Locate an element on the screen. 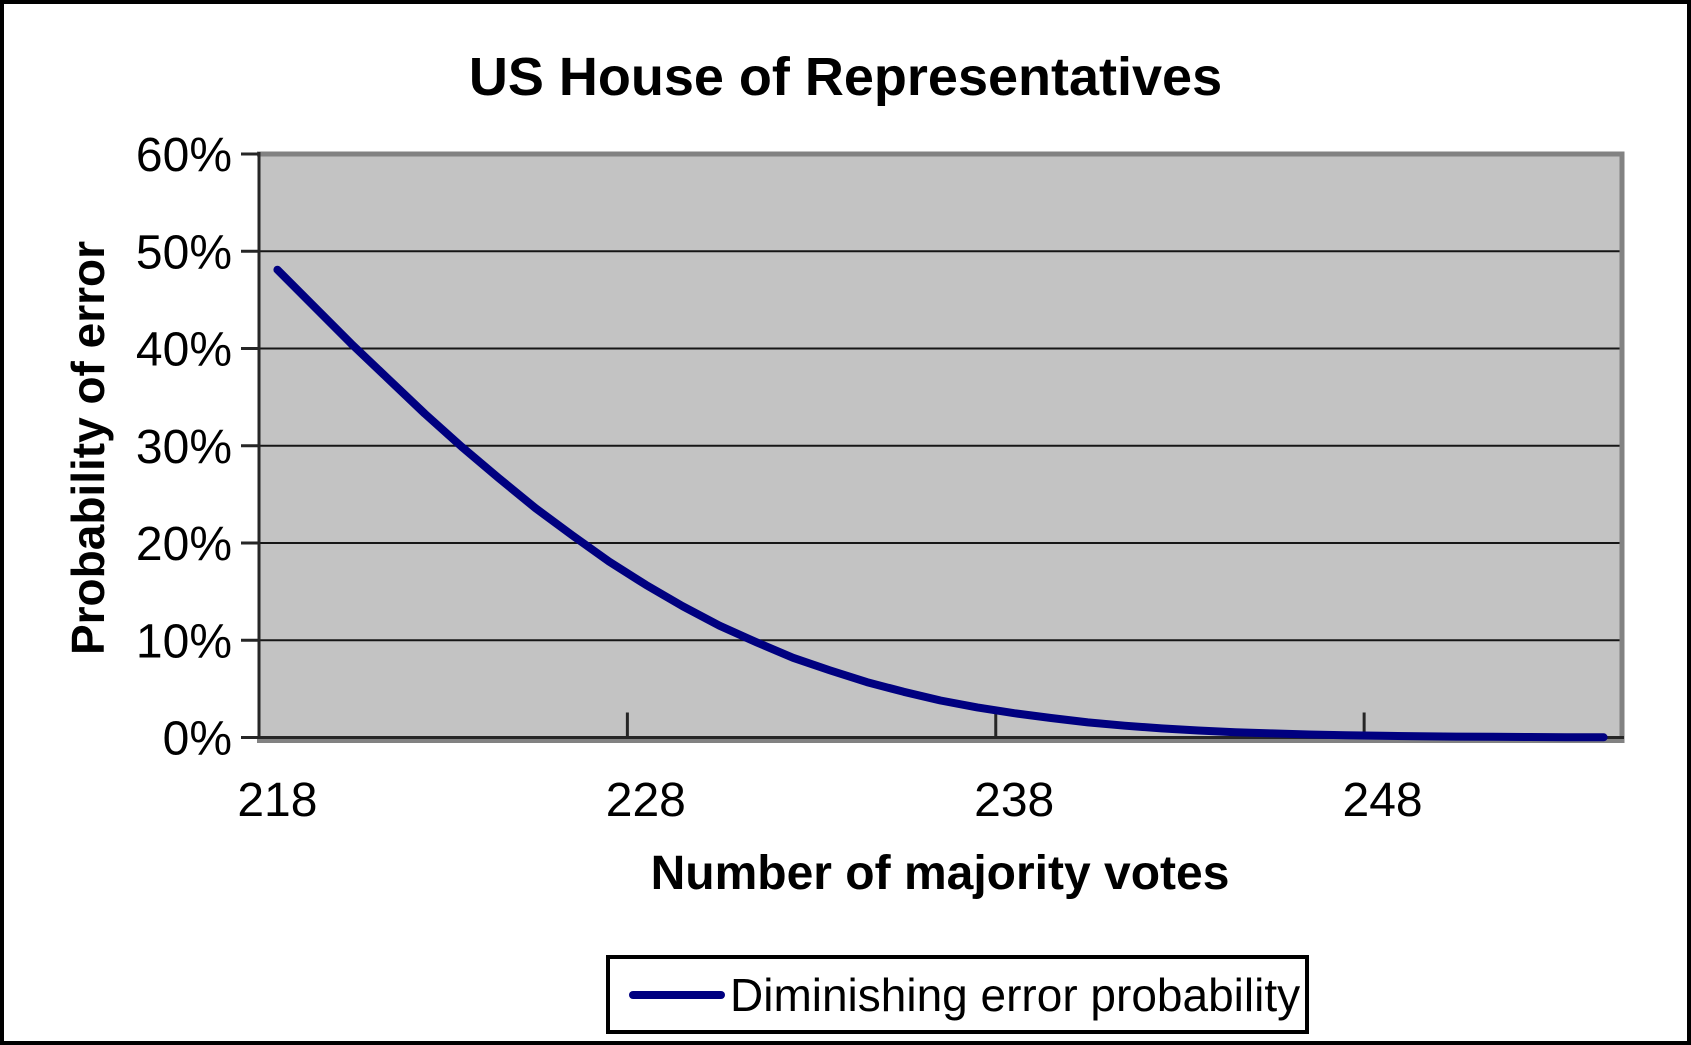  y-tick-label: 50% is located at coordinates (184, 252).